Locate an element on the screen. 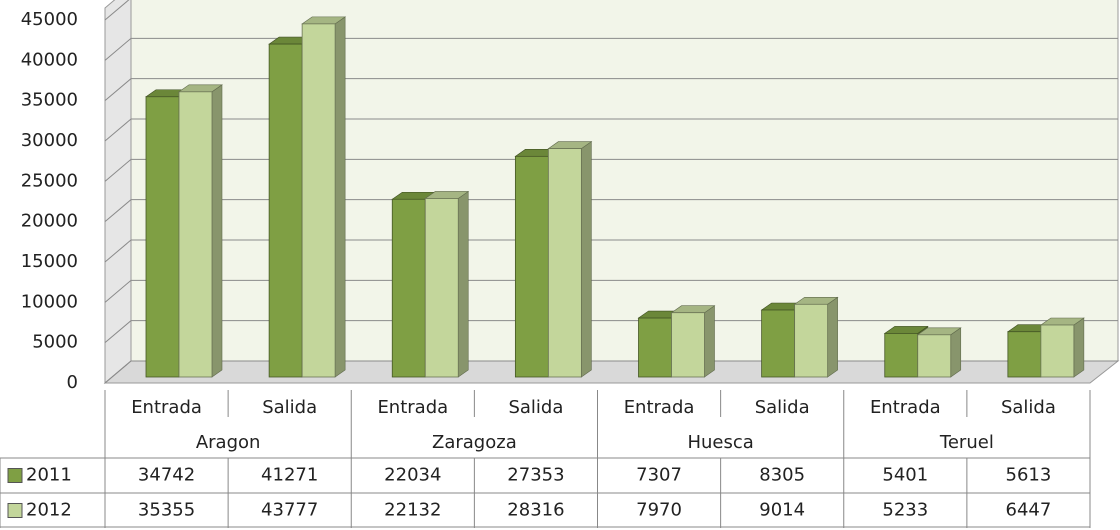  legend-label: 2011 is located at coordinates (49, 475).